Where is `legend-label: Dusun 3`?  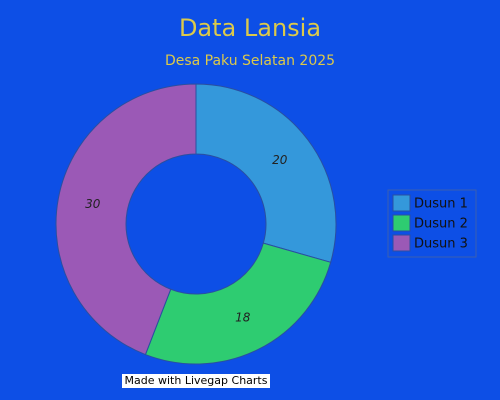 legend-label: Dusun 3 is located at coordinates (441, 244).